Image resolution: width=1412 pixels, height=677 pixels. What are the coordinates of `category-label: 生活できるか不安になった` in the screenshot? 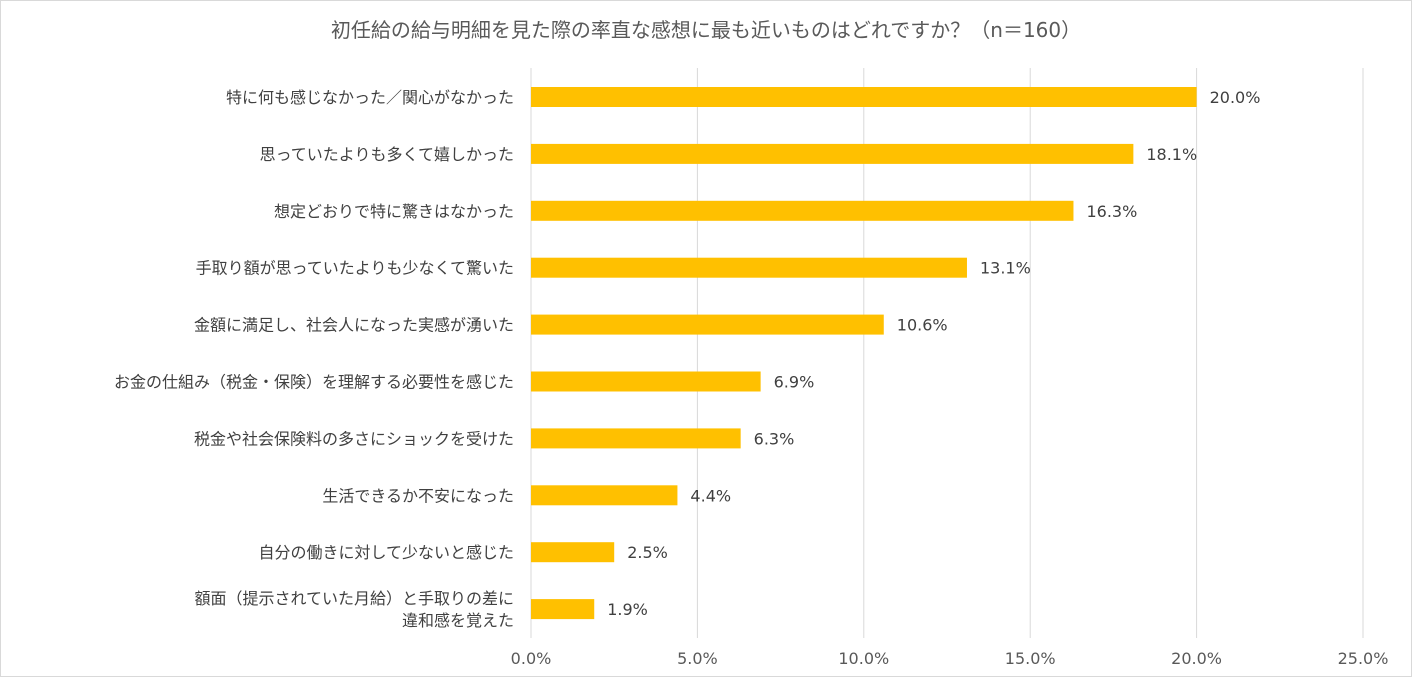 It's located at (418, 495).